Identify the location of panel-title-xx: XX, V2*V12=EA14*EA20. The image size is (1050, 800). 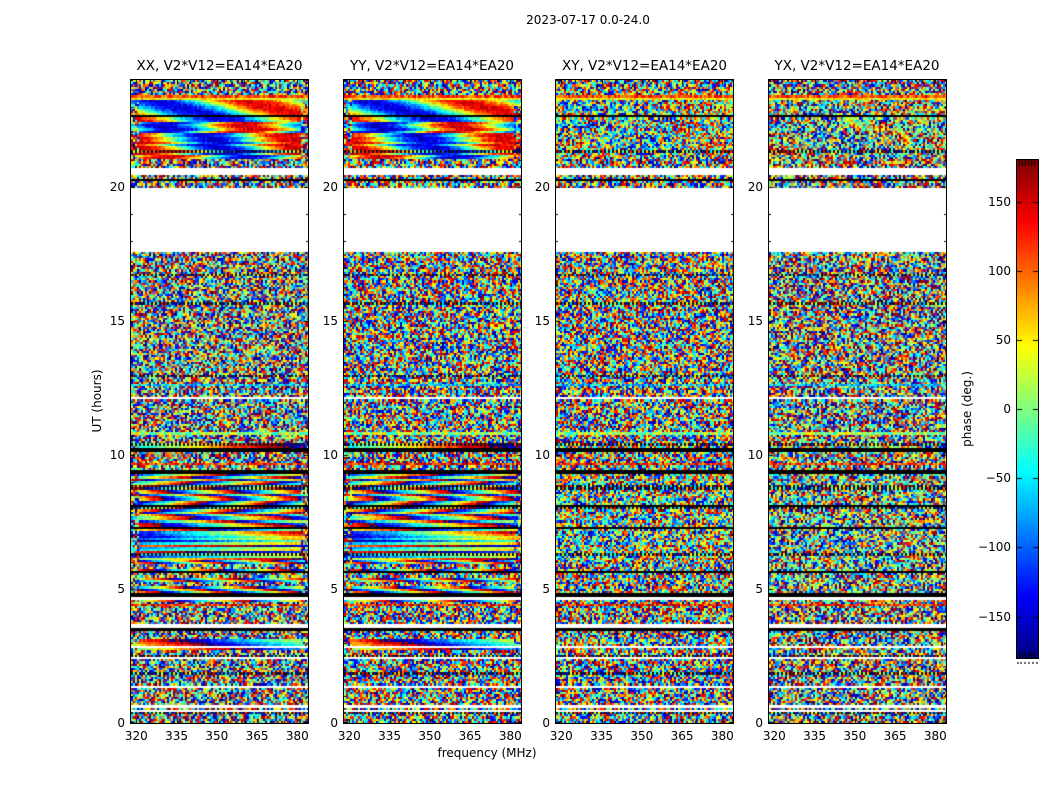
(219, 66).